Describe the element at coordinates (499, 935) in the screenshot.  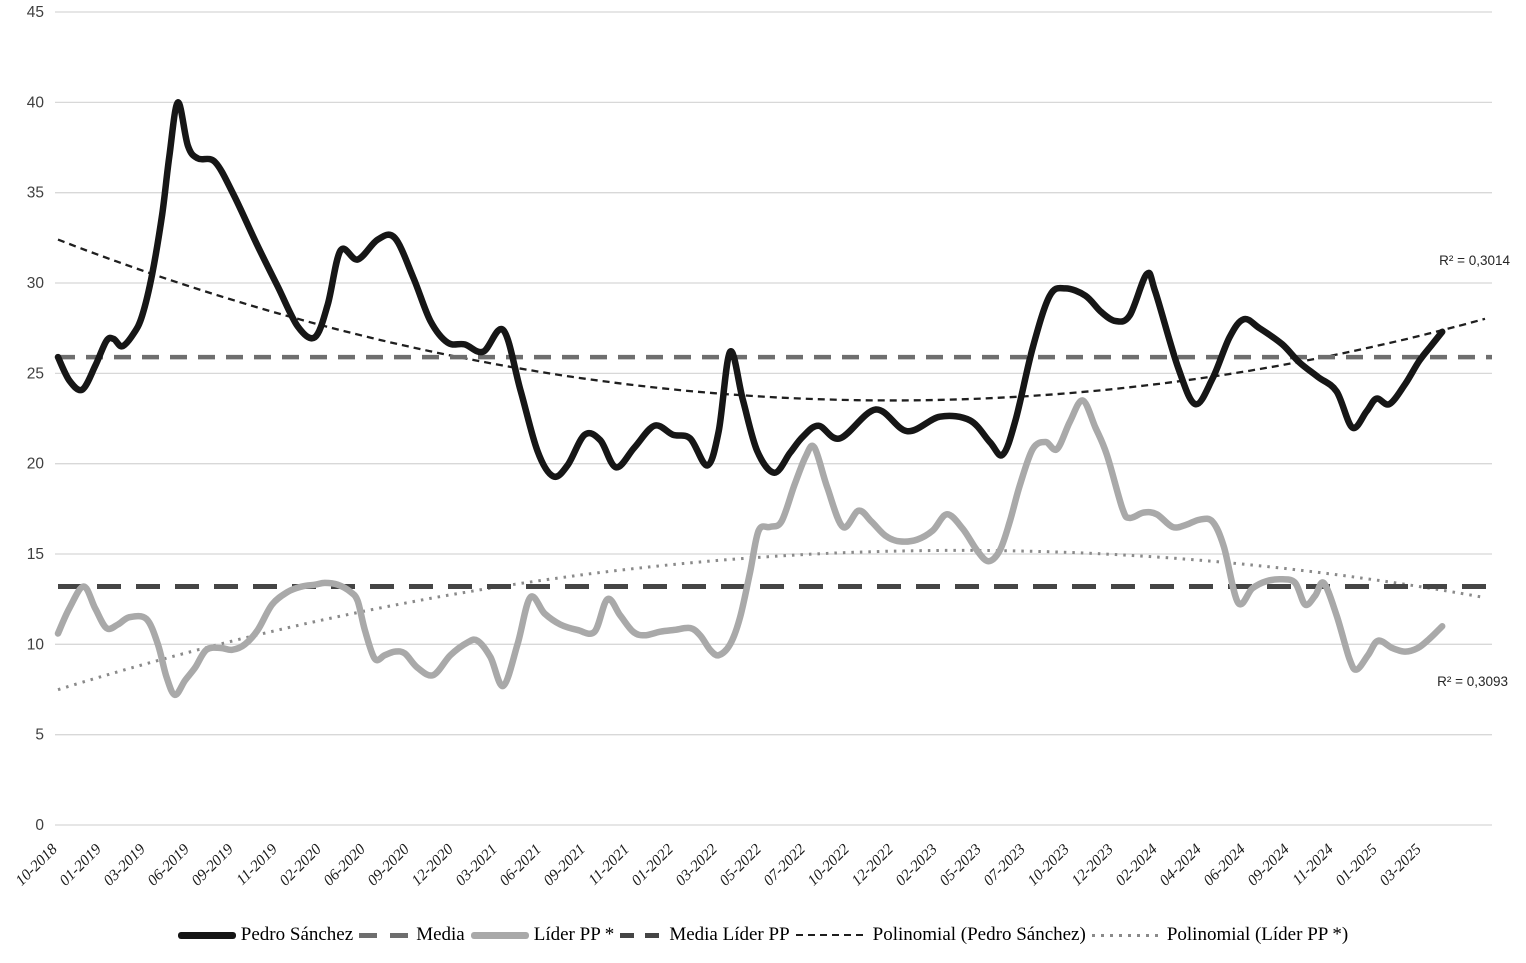
I see `solid-gray-line-swatch-icon` at that location.